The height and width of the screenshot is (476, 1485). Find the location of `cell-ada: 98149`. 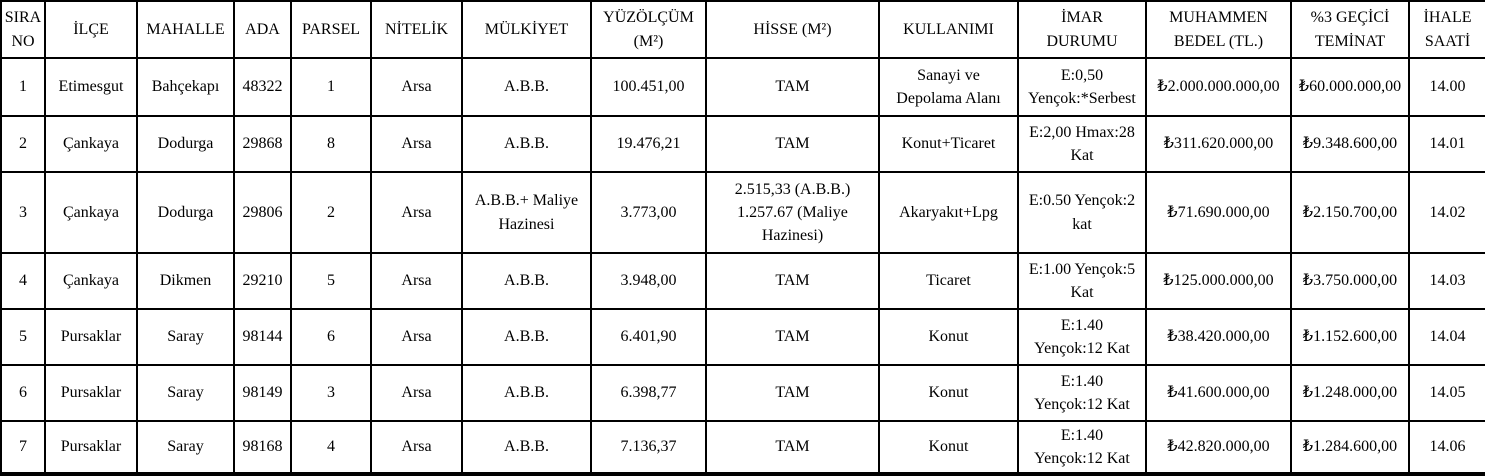

cell-ada: 98149 is located at coordinates (262, 393).